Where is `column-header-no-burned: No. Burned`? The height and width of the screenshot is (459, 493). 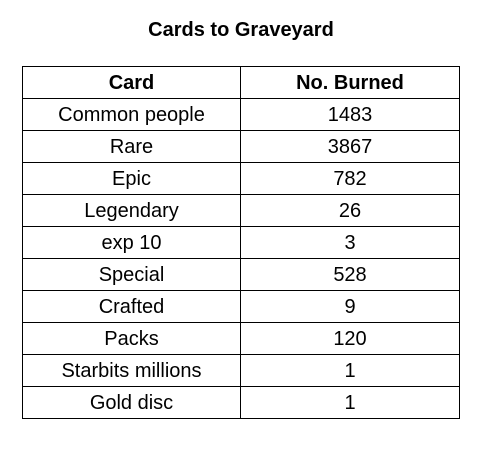 column-header-no-burned: No. Burned is located at coordinates (350, 82).